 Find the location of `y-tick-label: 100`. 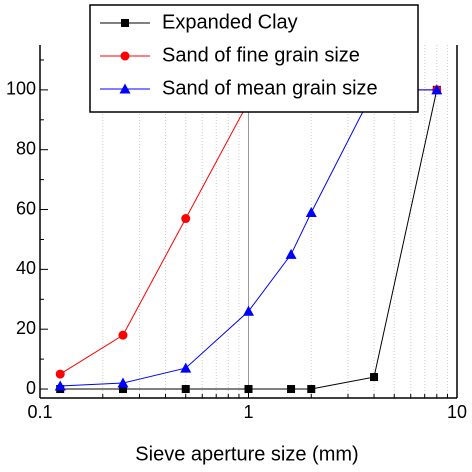

y-tick-label: 100 is located at coordinates (21, 89).